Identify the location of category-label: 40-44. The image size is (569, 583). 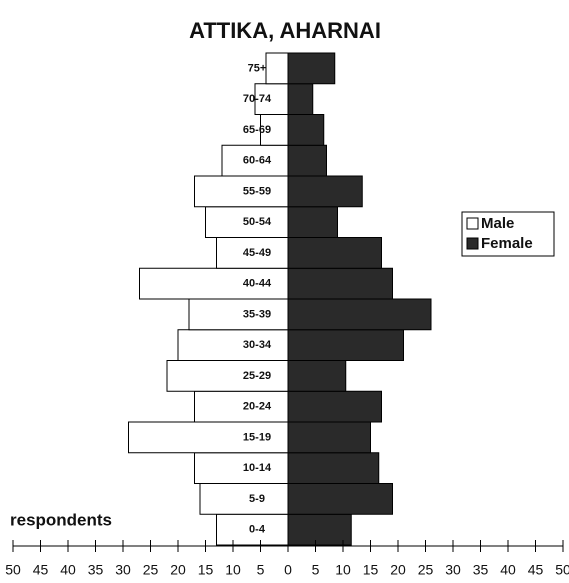
(257, 284).